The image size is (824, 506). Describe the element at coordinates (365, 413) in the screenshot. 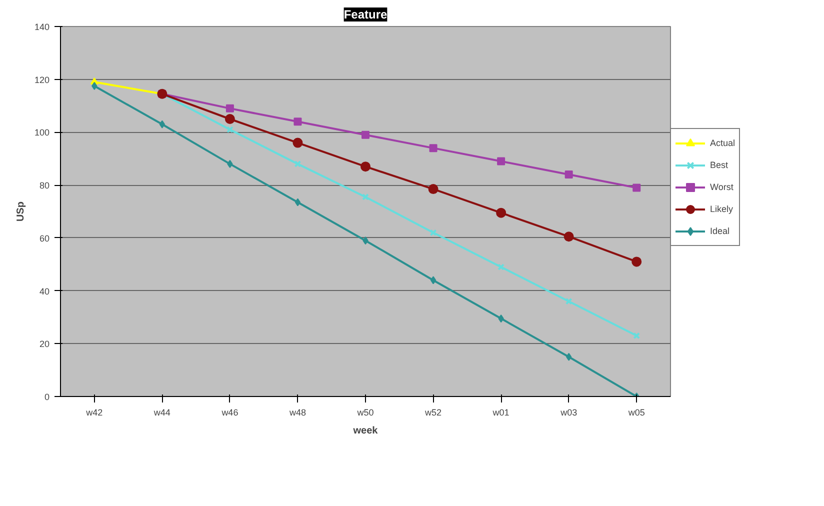

I see `x-tick-label: w50` at that location.